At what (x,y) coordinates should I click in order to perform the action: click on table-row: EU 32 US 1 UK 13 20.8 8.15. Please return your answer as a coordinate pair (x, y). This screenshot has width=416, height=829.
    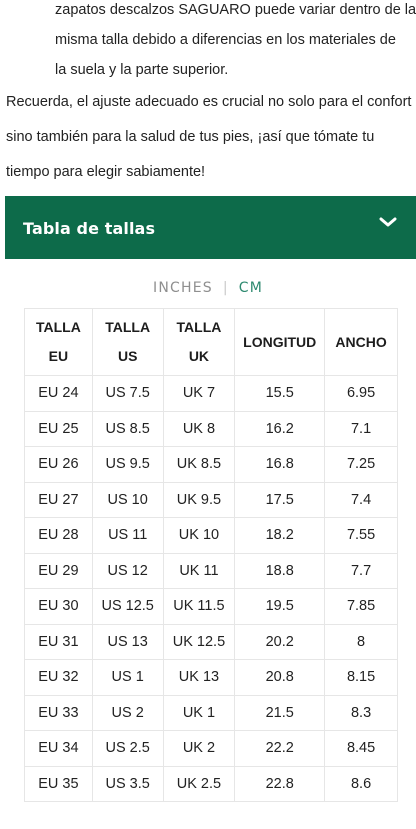
    Looking at the image, I should click on (211, 677).